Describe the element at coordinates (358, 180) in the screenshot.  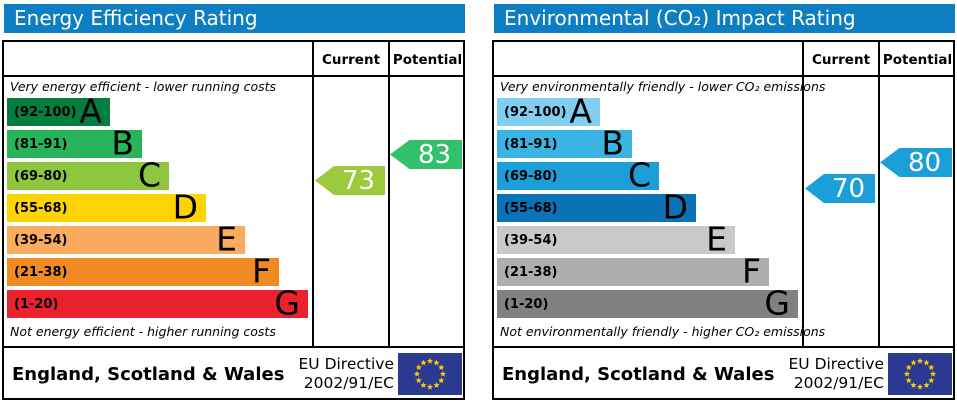
I see `current-rating-value: 73` at that location.